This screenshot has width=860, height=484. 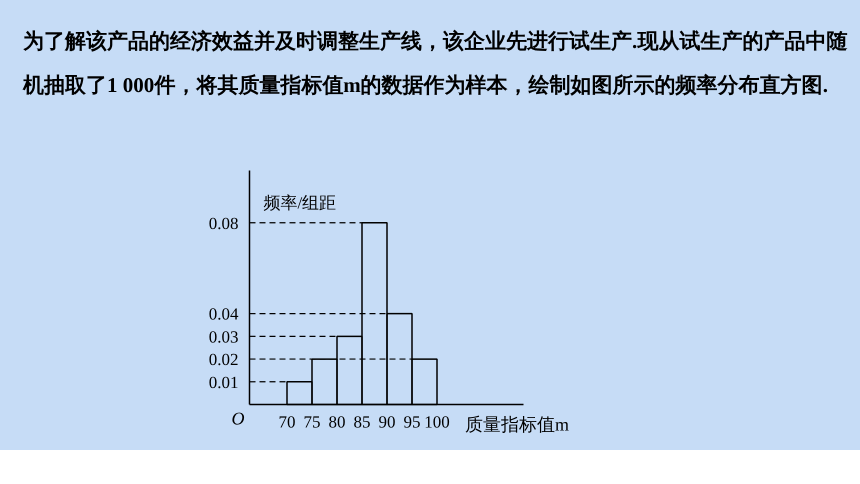 What do you see at coordinates (223, 223) in the screenshot?
I see `y-tick-label: 0.08` at bounding box center [223, 223].